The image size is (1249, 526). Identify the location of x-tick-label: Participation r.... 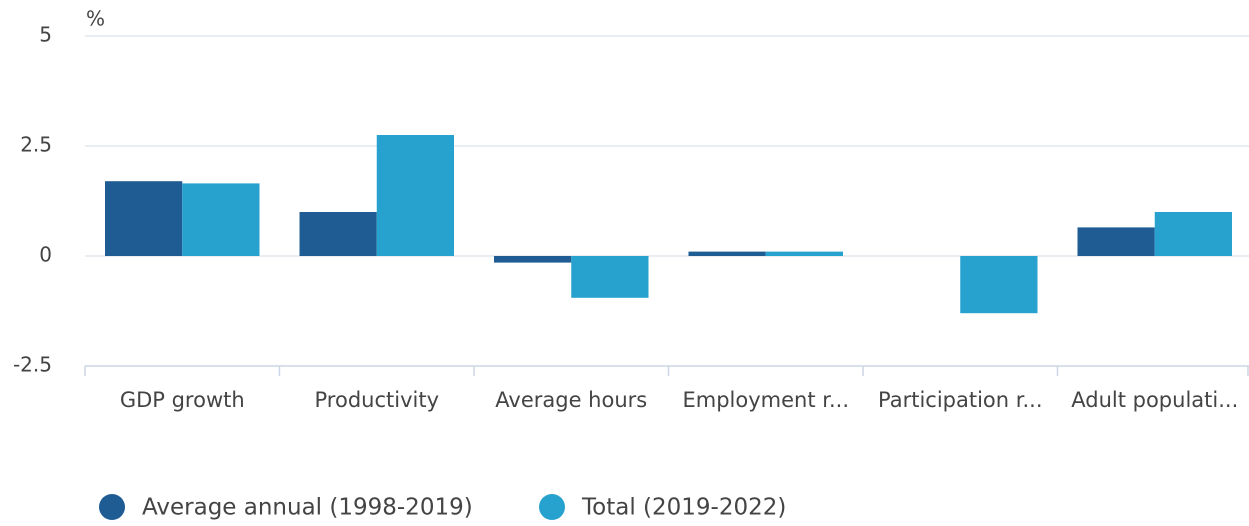
(960, 400).